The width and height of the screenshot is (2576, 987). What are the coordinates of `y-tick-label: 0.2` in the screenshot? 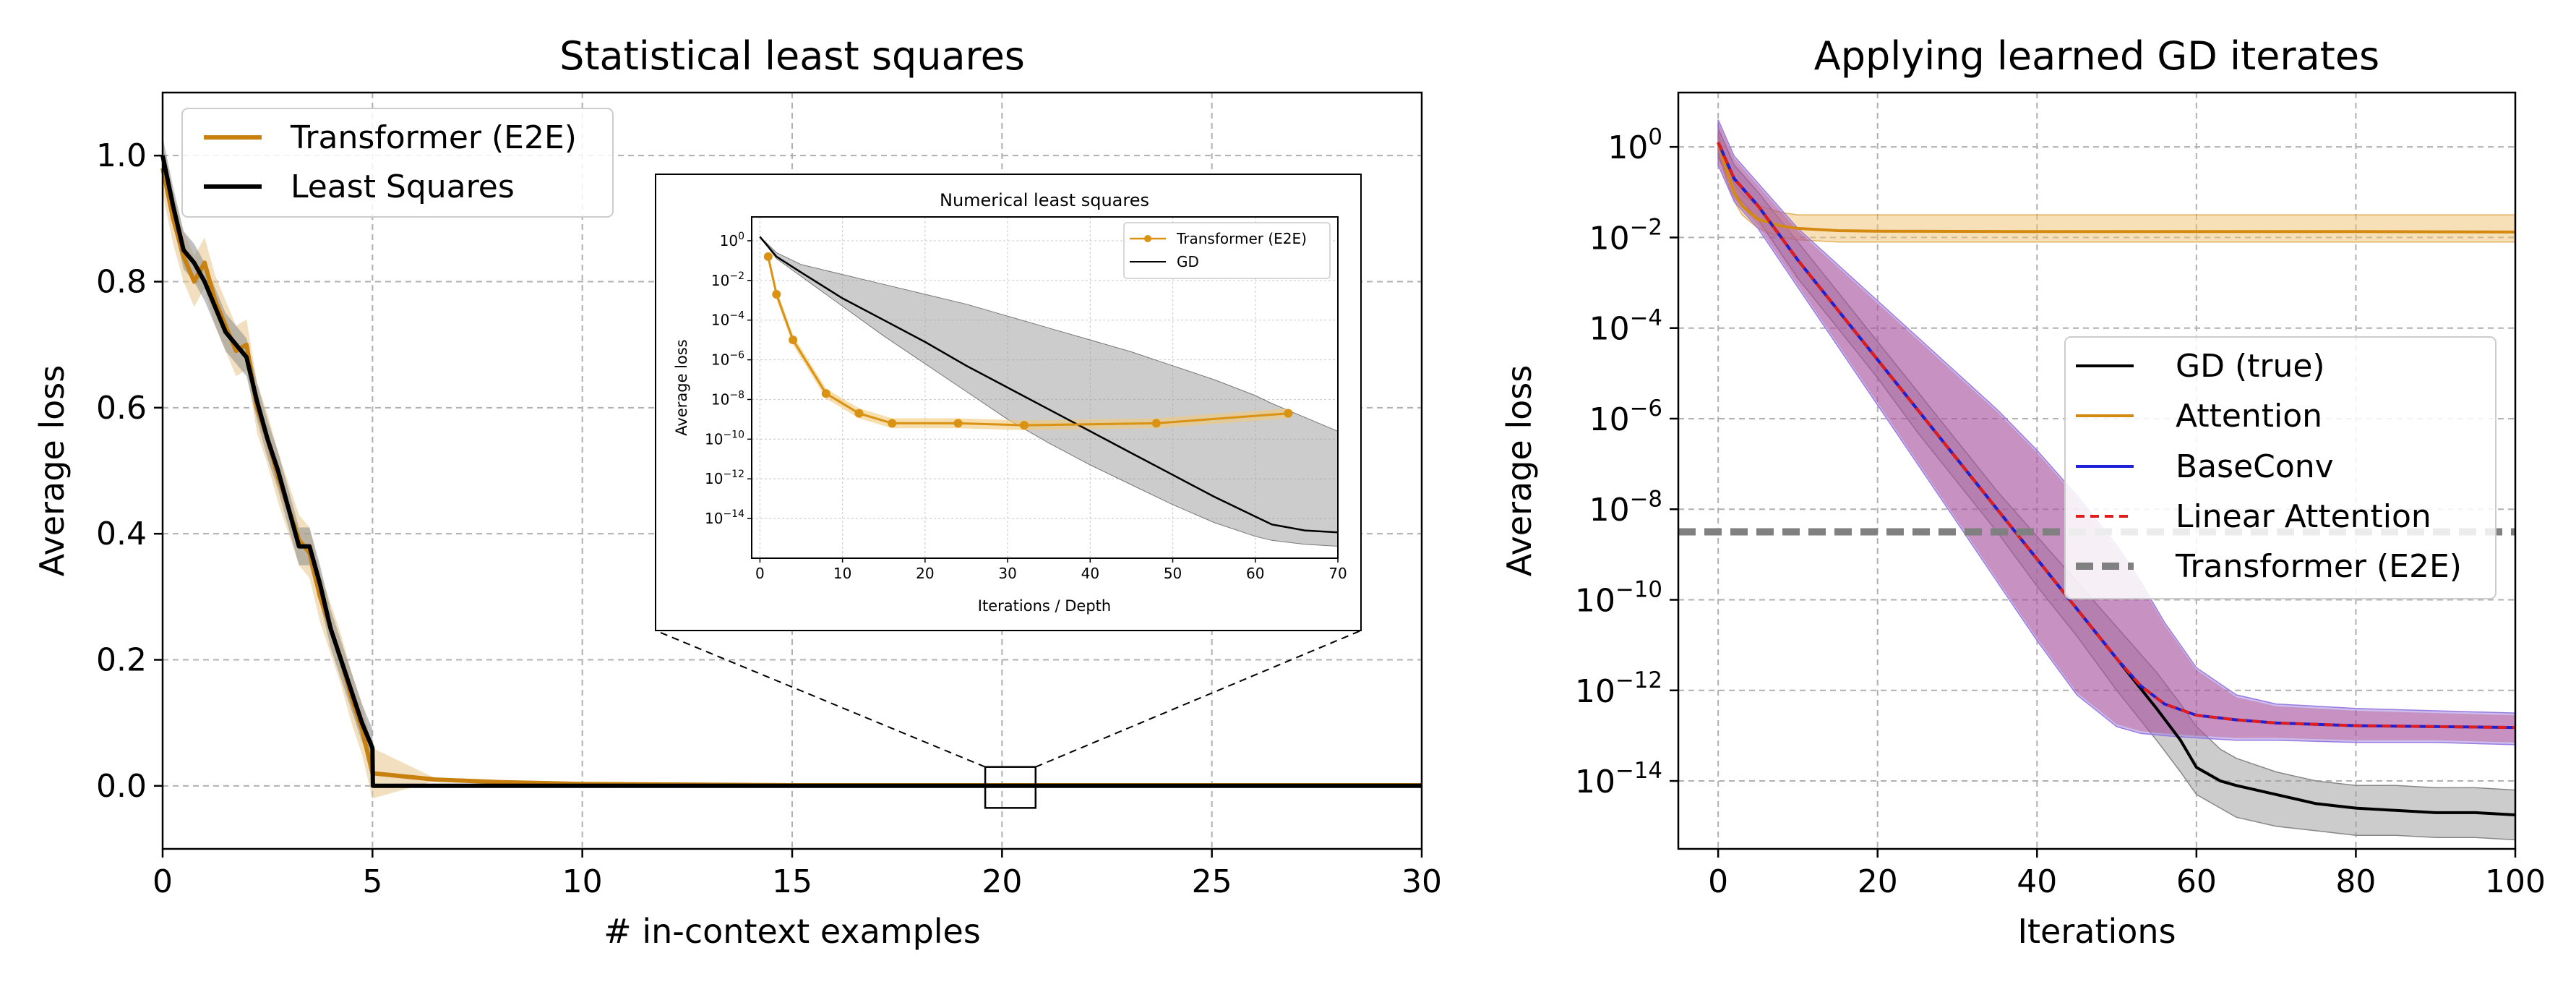 It's located at (122, 660).